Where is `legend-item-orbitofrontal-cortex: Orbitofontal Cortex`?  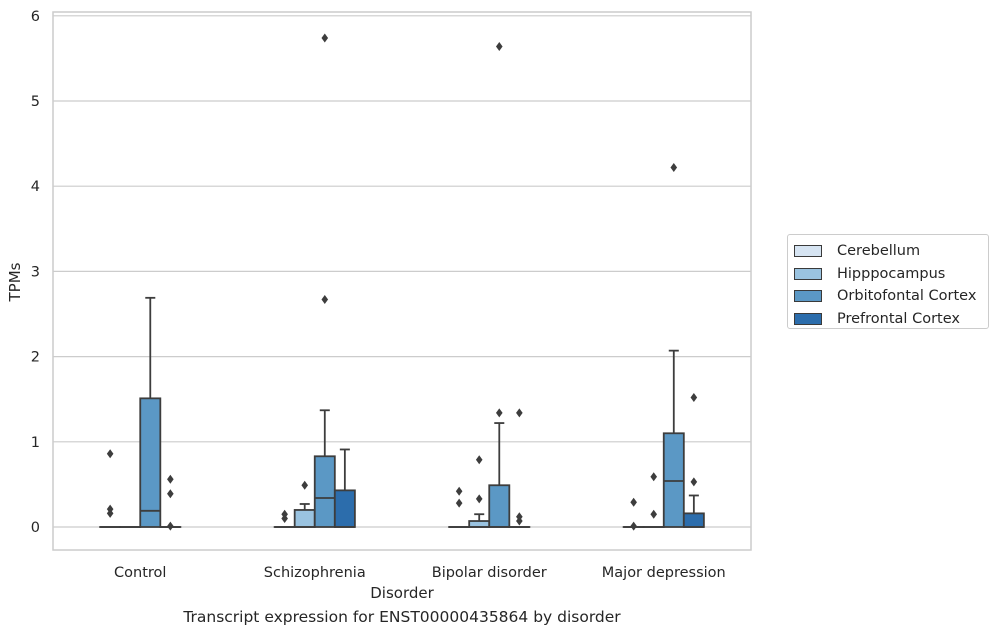 legend-item-orbitofrontal-cortex: Orbitofontal Cortex is located at coordinates (891, 296).